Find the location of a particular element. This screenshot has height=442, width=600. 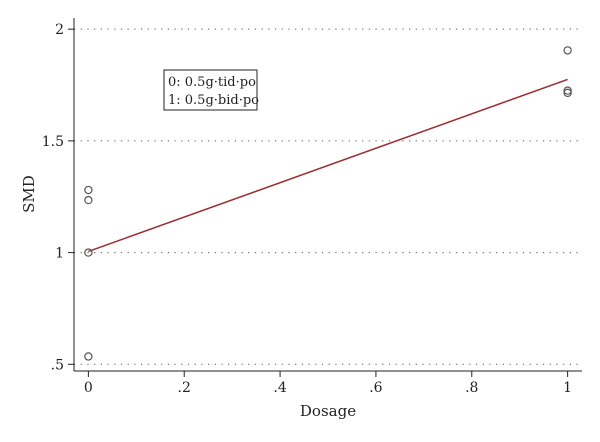

y-axis-title: SMD is located at coordinates (29, 194).